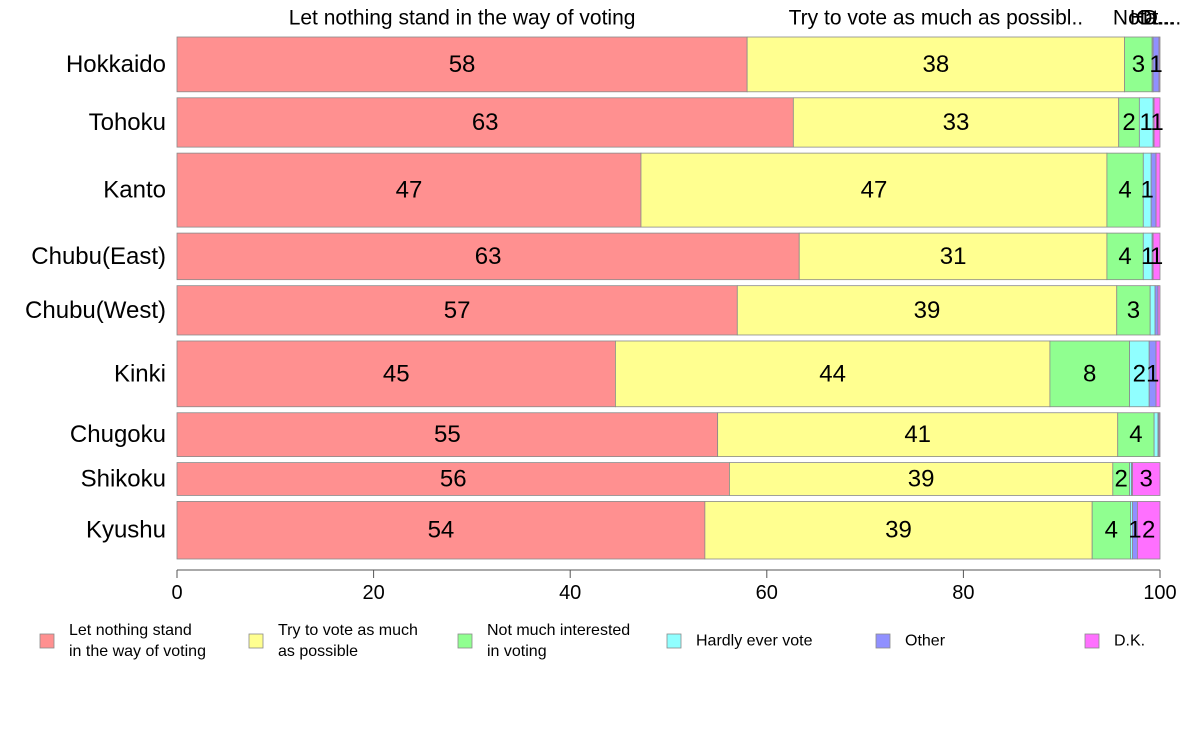 Image resolution: width=1188 pixels, height=736 pixels. Describe the element at coordinates (674, 641) in the screenshot. I see `legend-swatch-hardly-ever-vote` at that location.